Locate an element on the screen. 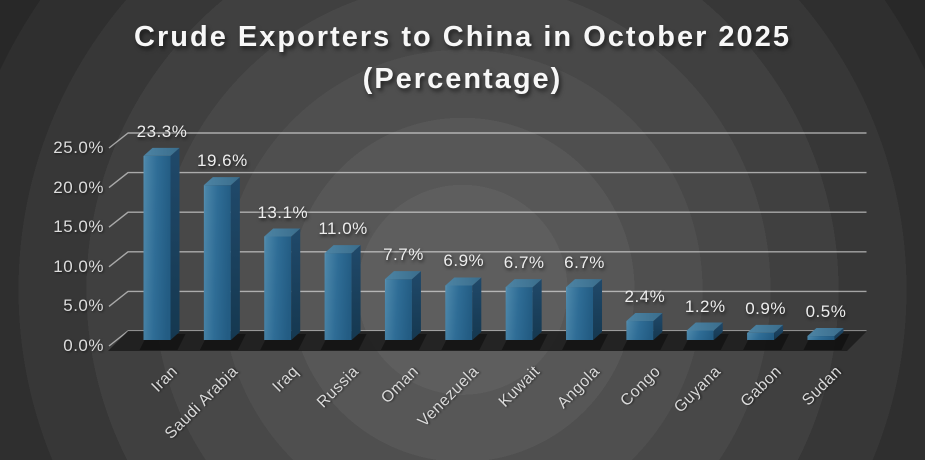 Image resolution: width=925 pixels, height=460 pixels. gridline-25.0% is located at coordinates (487, 140).